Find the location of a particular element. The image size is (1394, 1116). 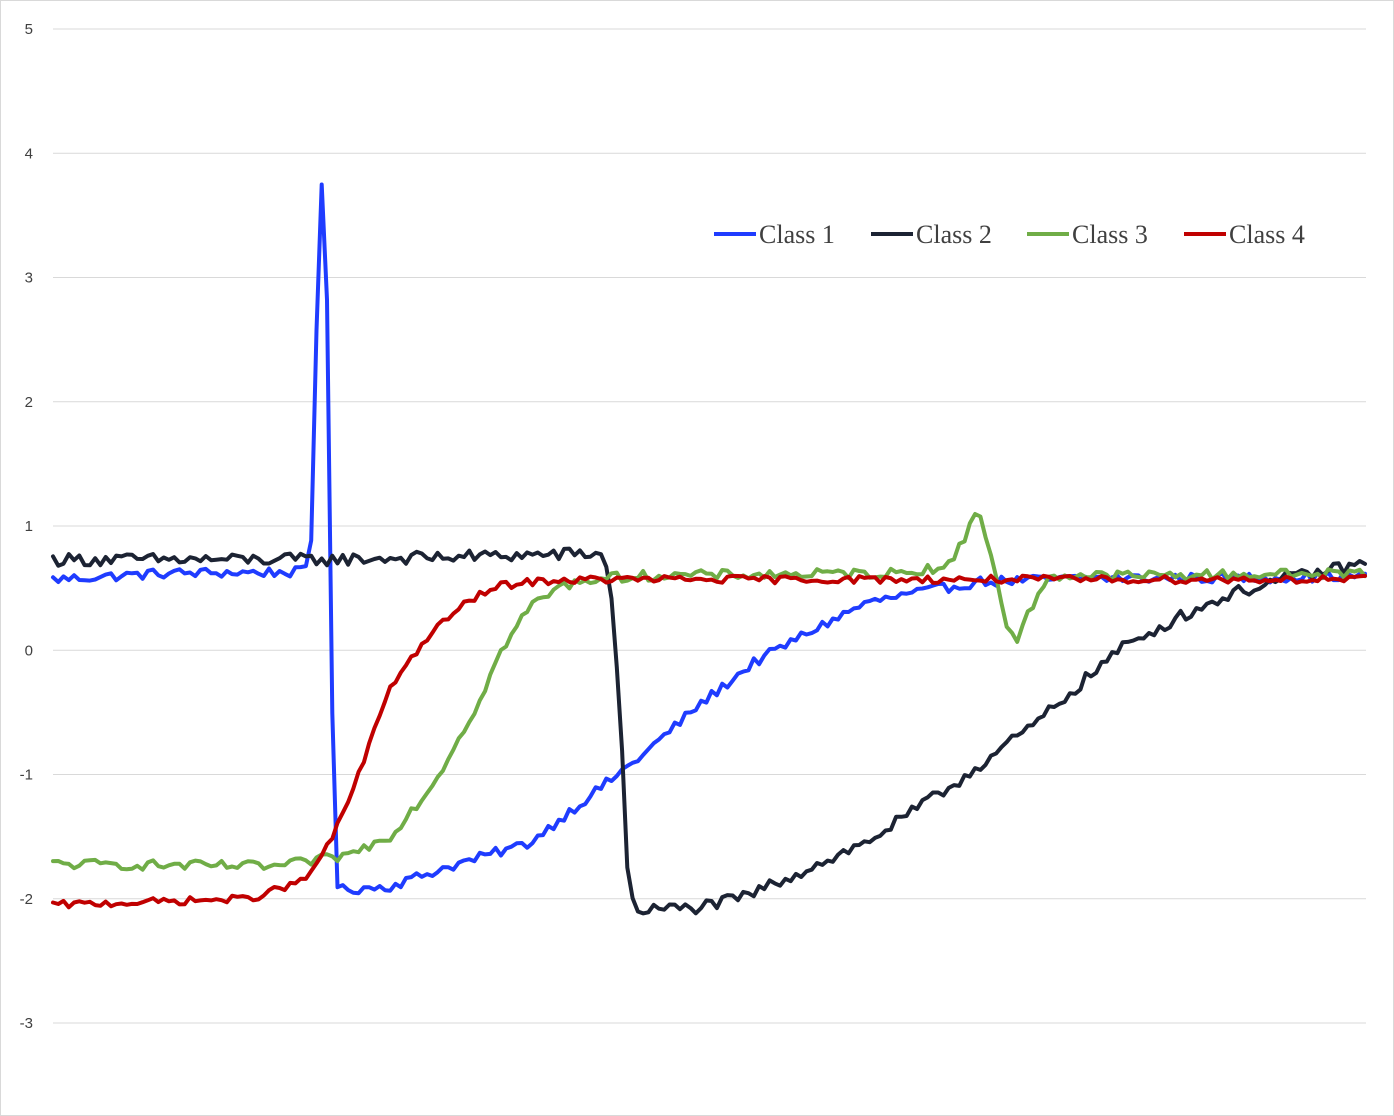

legend-label-class-1: Class 1 is located at coordinates (797, 234).